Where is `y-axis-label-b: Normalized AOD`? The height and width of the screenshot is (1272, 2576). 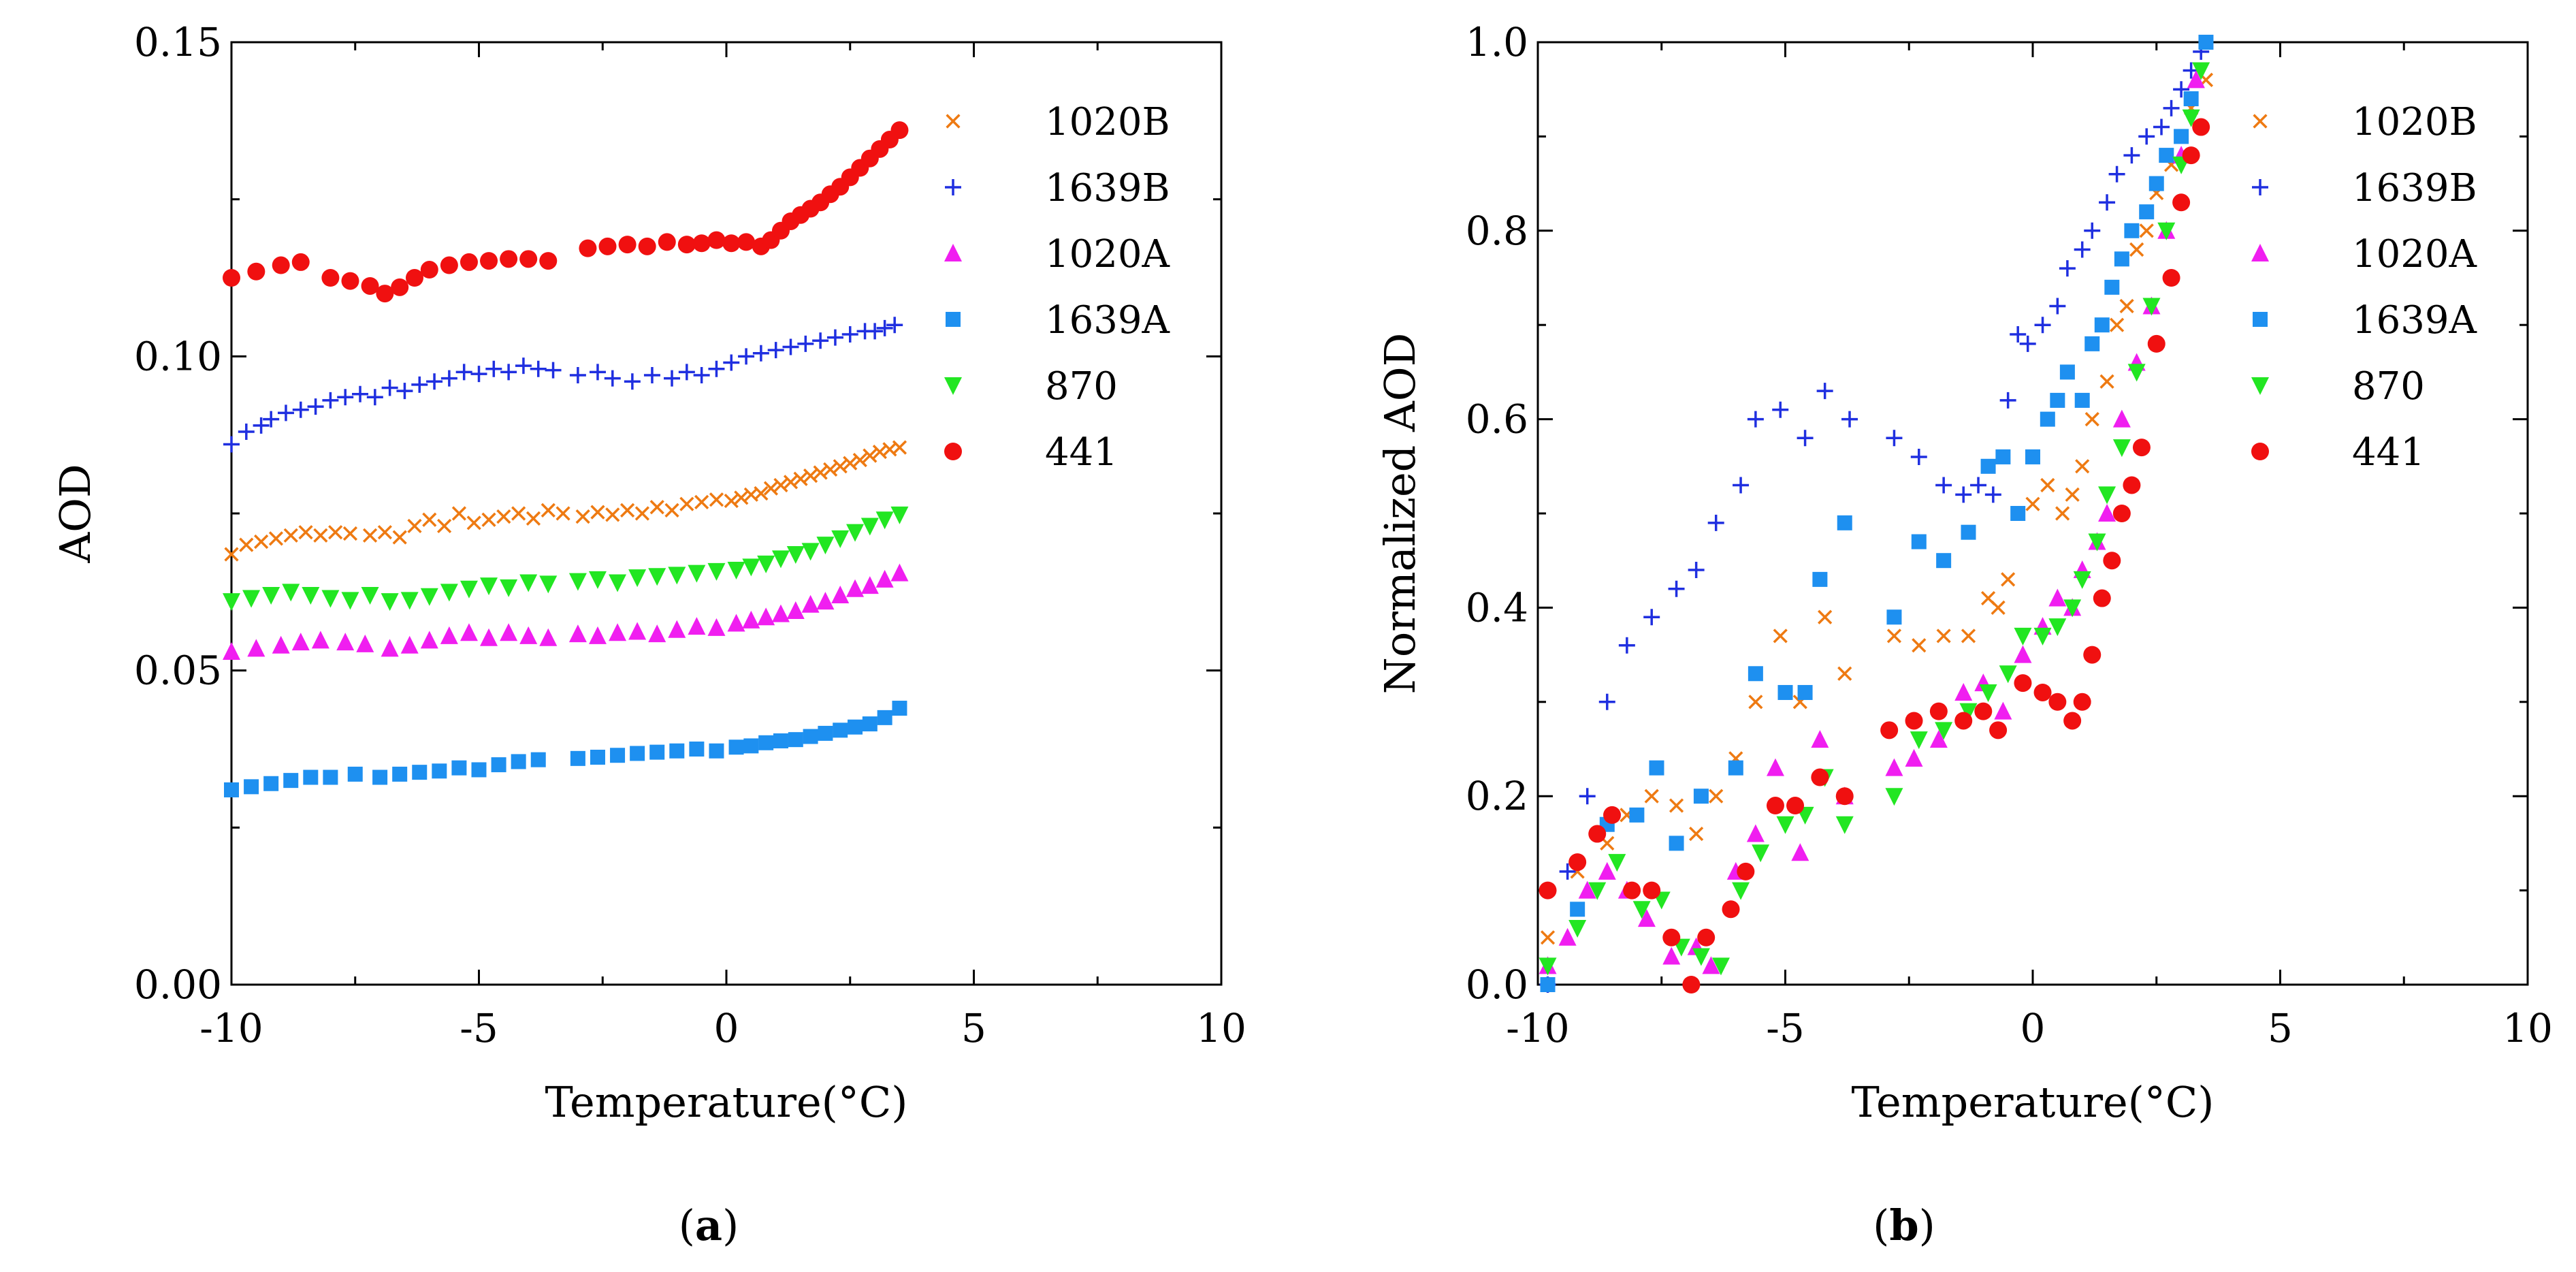
y-axis-label-b: Normalized AOD is located at coordinates (1400, 514).